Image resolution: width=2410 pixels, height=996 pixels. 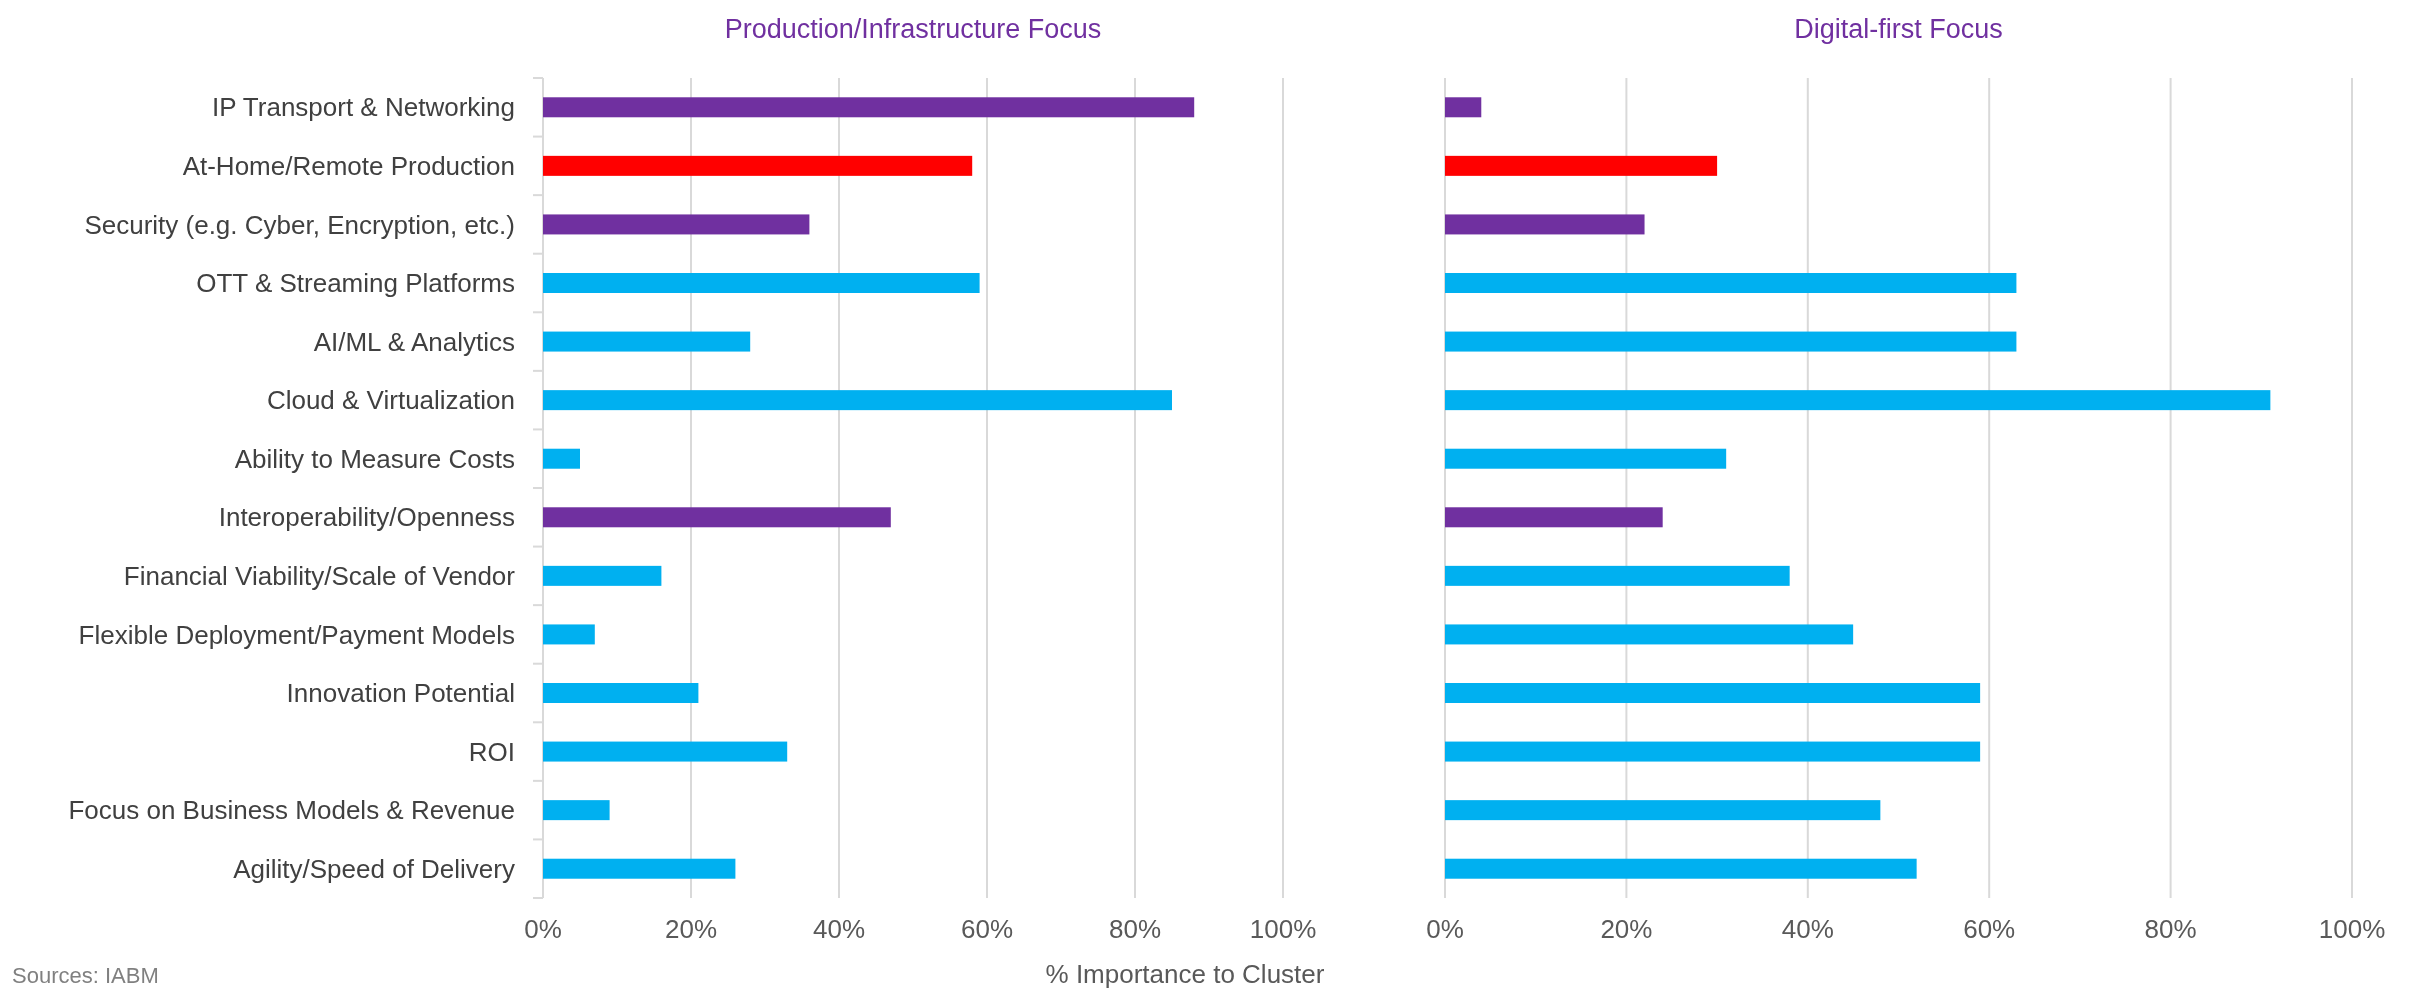 I want to click on y-tick-label: Focus on Business Models & Revenue, so click(x=291, y=810).